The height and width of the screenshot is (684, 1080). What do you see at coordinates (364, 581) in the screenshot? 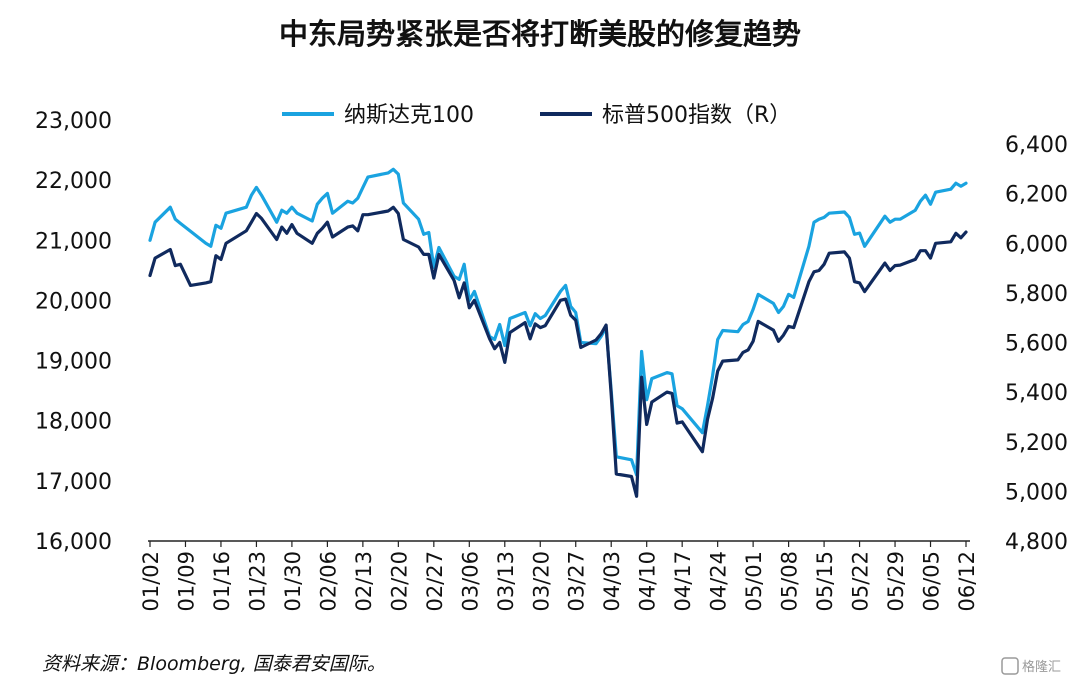
I see `x-axis-tick-label: 02/13` at bounding box center [364, 581].